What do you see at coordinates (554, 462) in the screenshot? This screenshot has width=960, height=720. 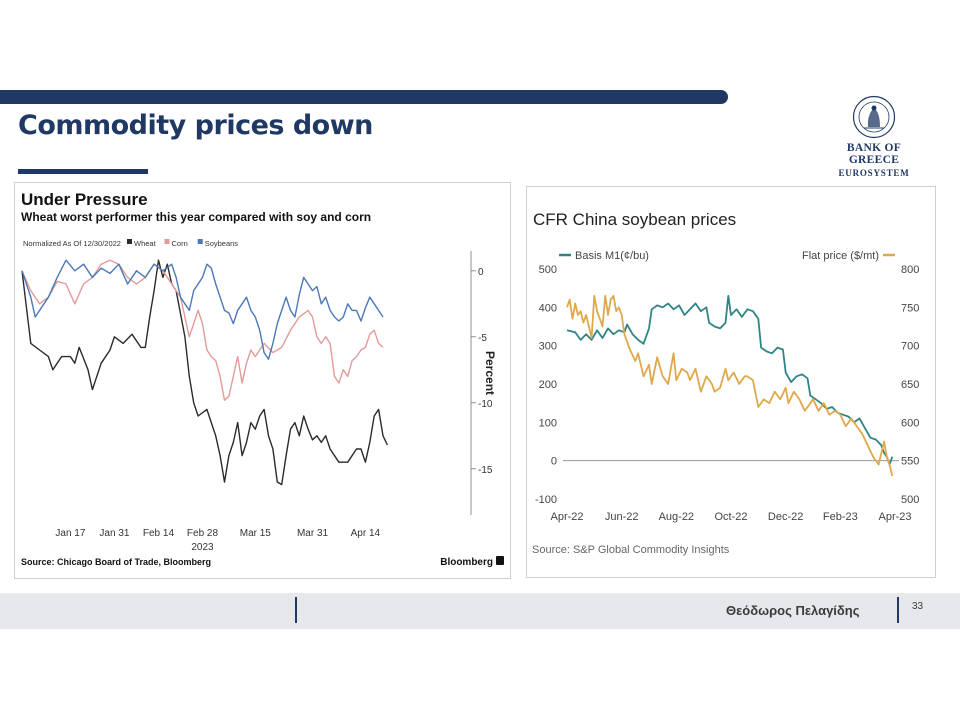 I see `left-tick-label: 0` at bounding box center [554, 462].